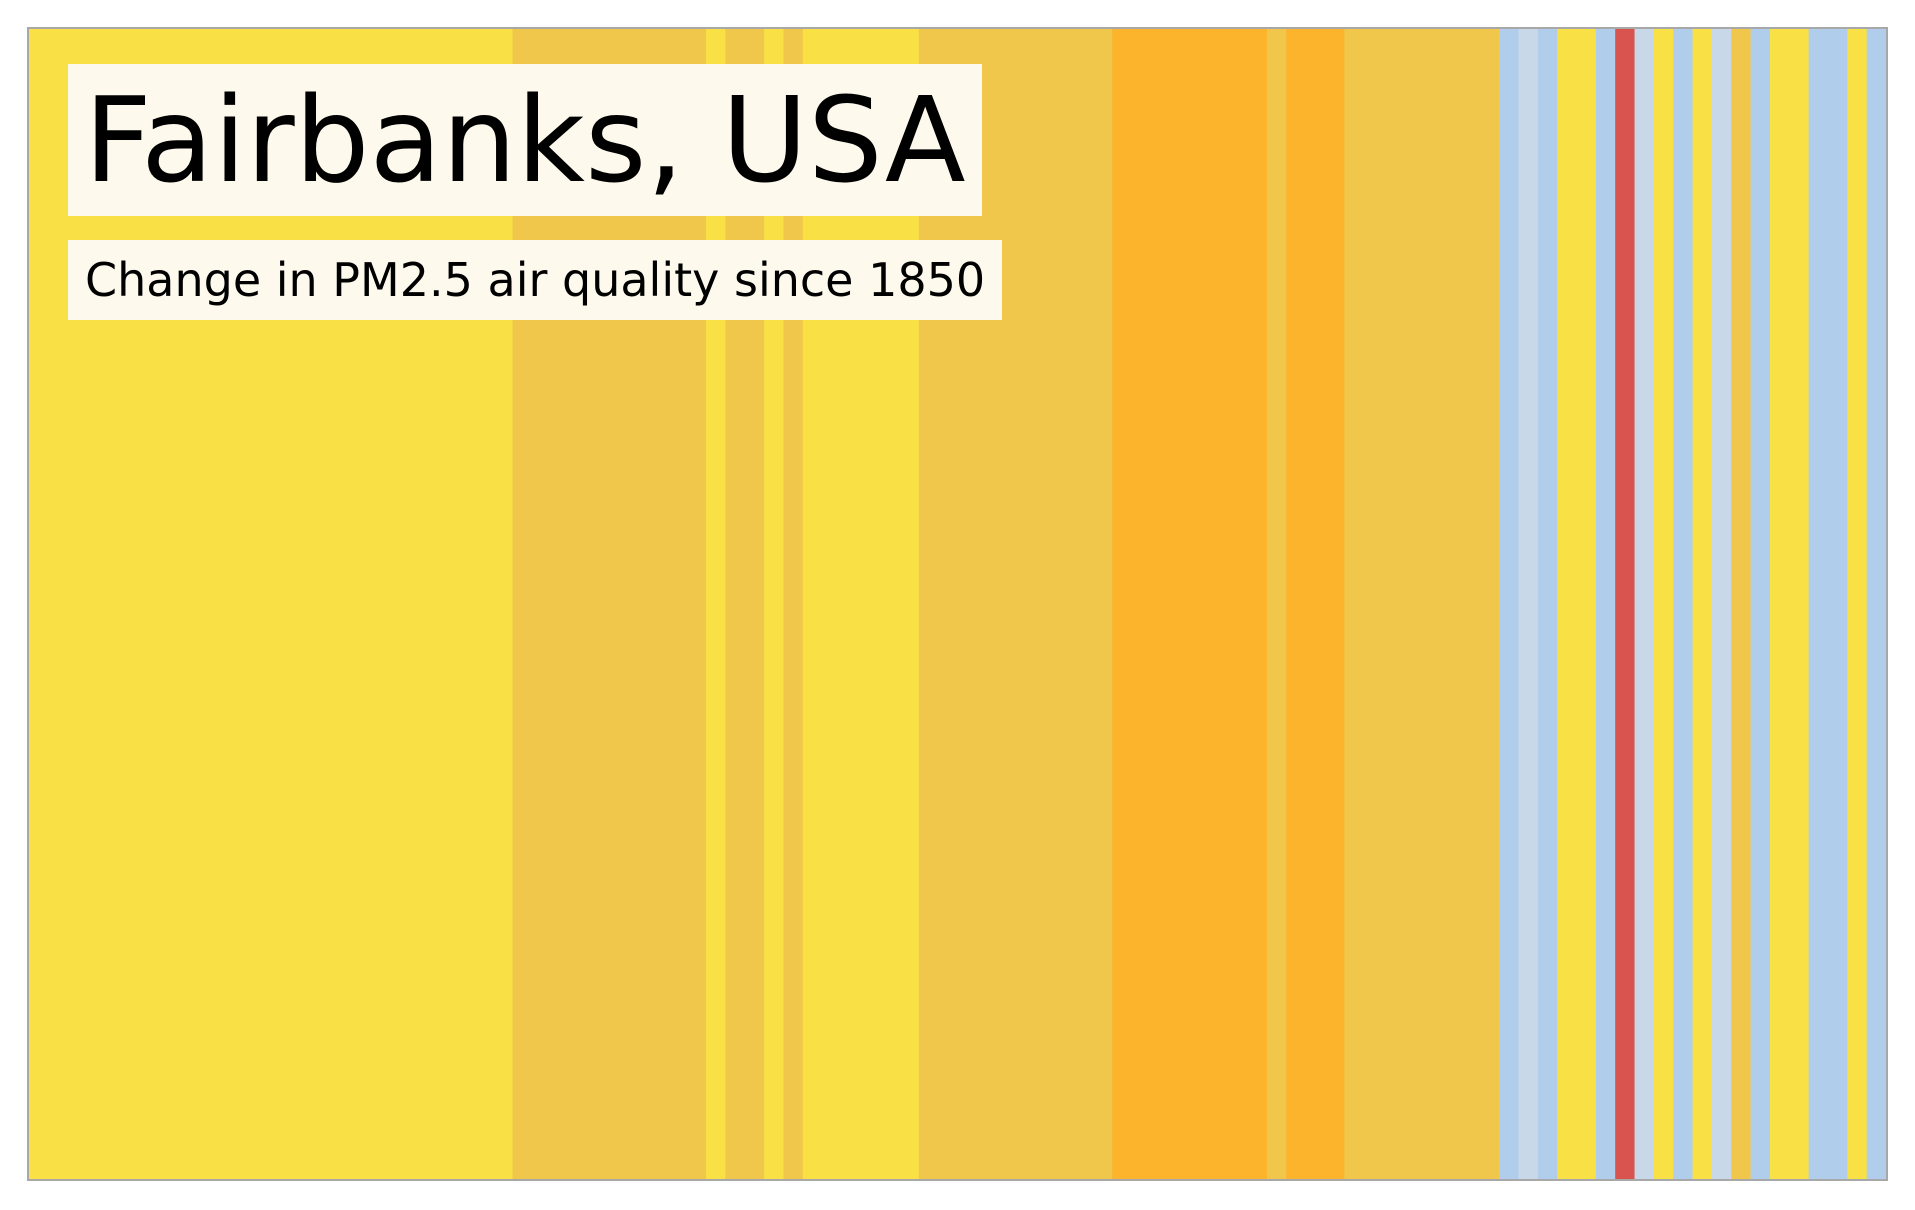 Image resolution: width=1915 pixels, height=1210 pixels. I want to click on stripe-1912, so click(1238, 604).